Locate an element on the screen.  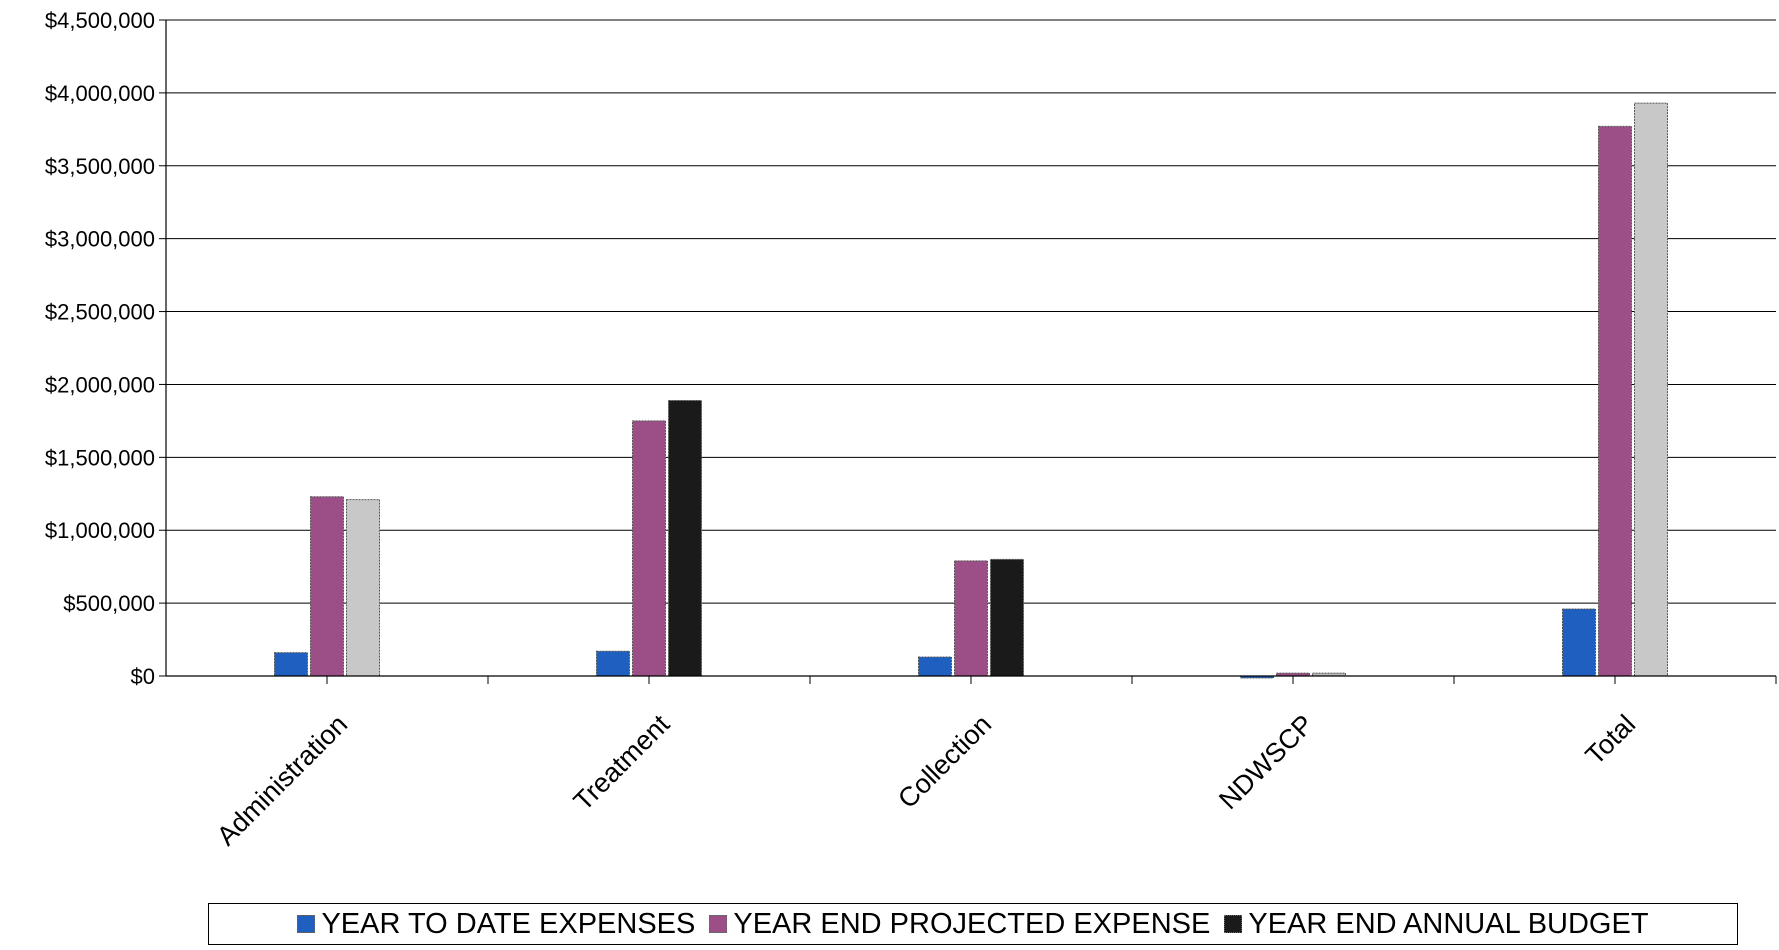
legend-label: YEAR END PROJECTED EXPENSE is located at coordinates (972, 923).